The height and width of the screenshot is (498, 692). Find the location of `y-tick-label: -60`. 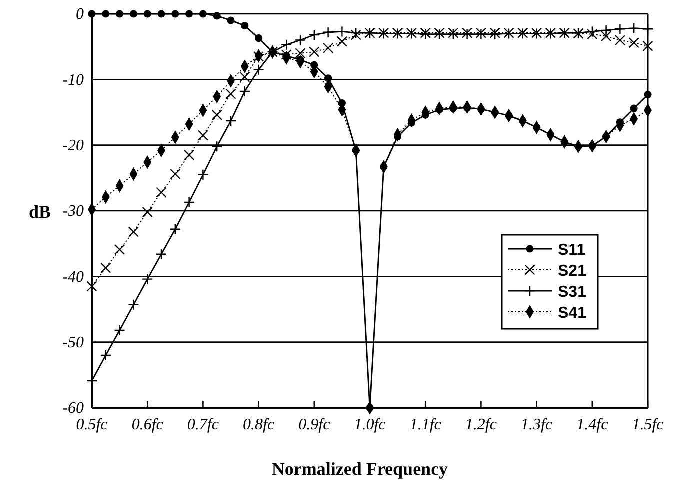

y-tick-label: -60 is located at coordinates (73, 409).